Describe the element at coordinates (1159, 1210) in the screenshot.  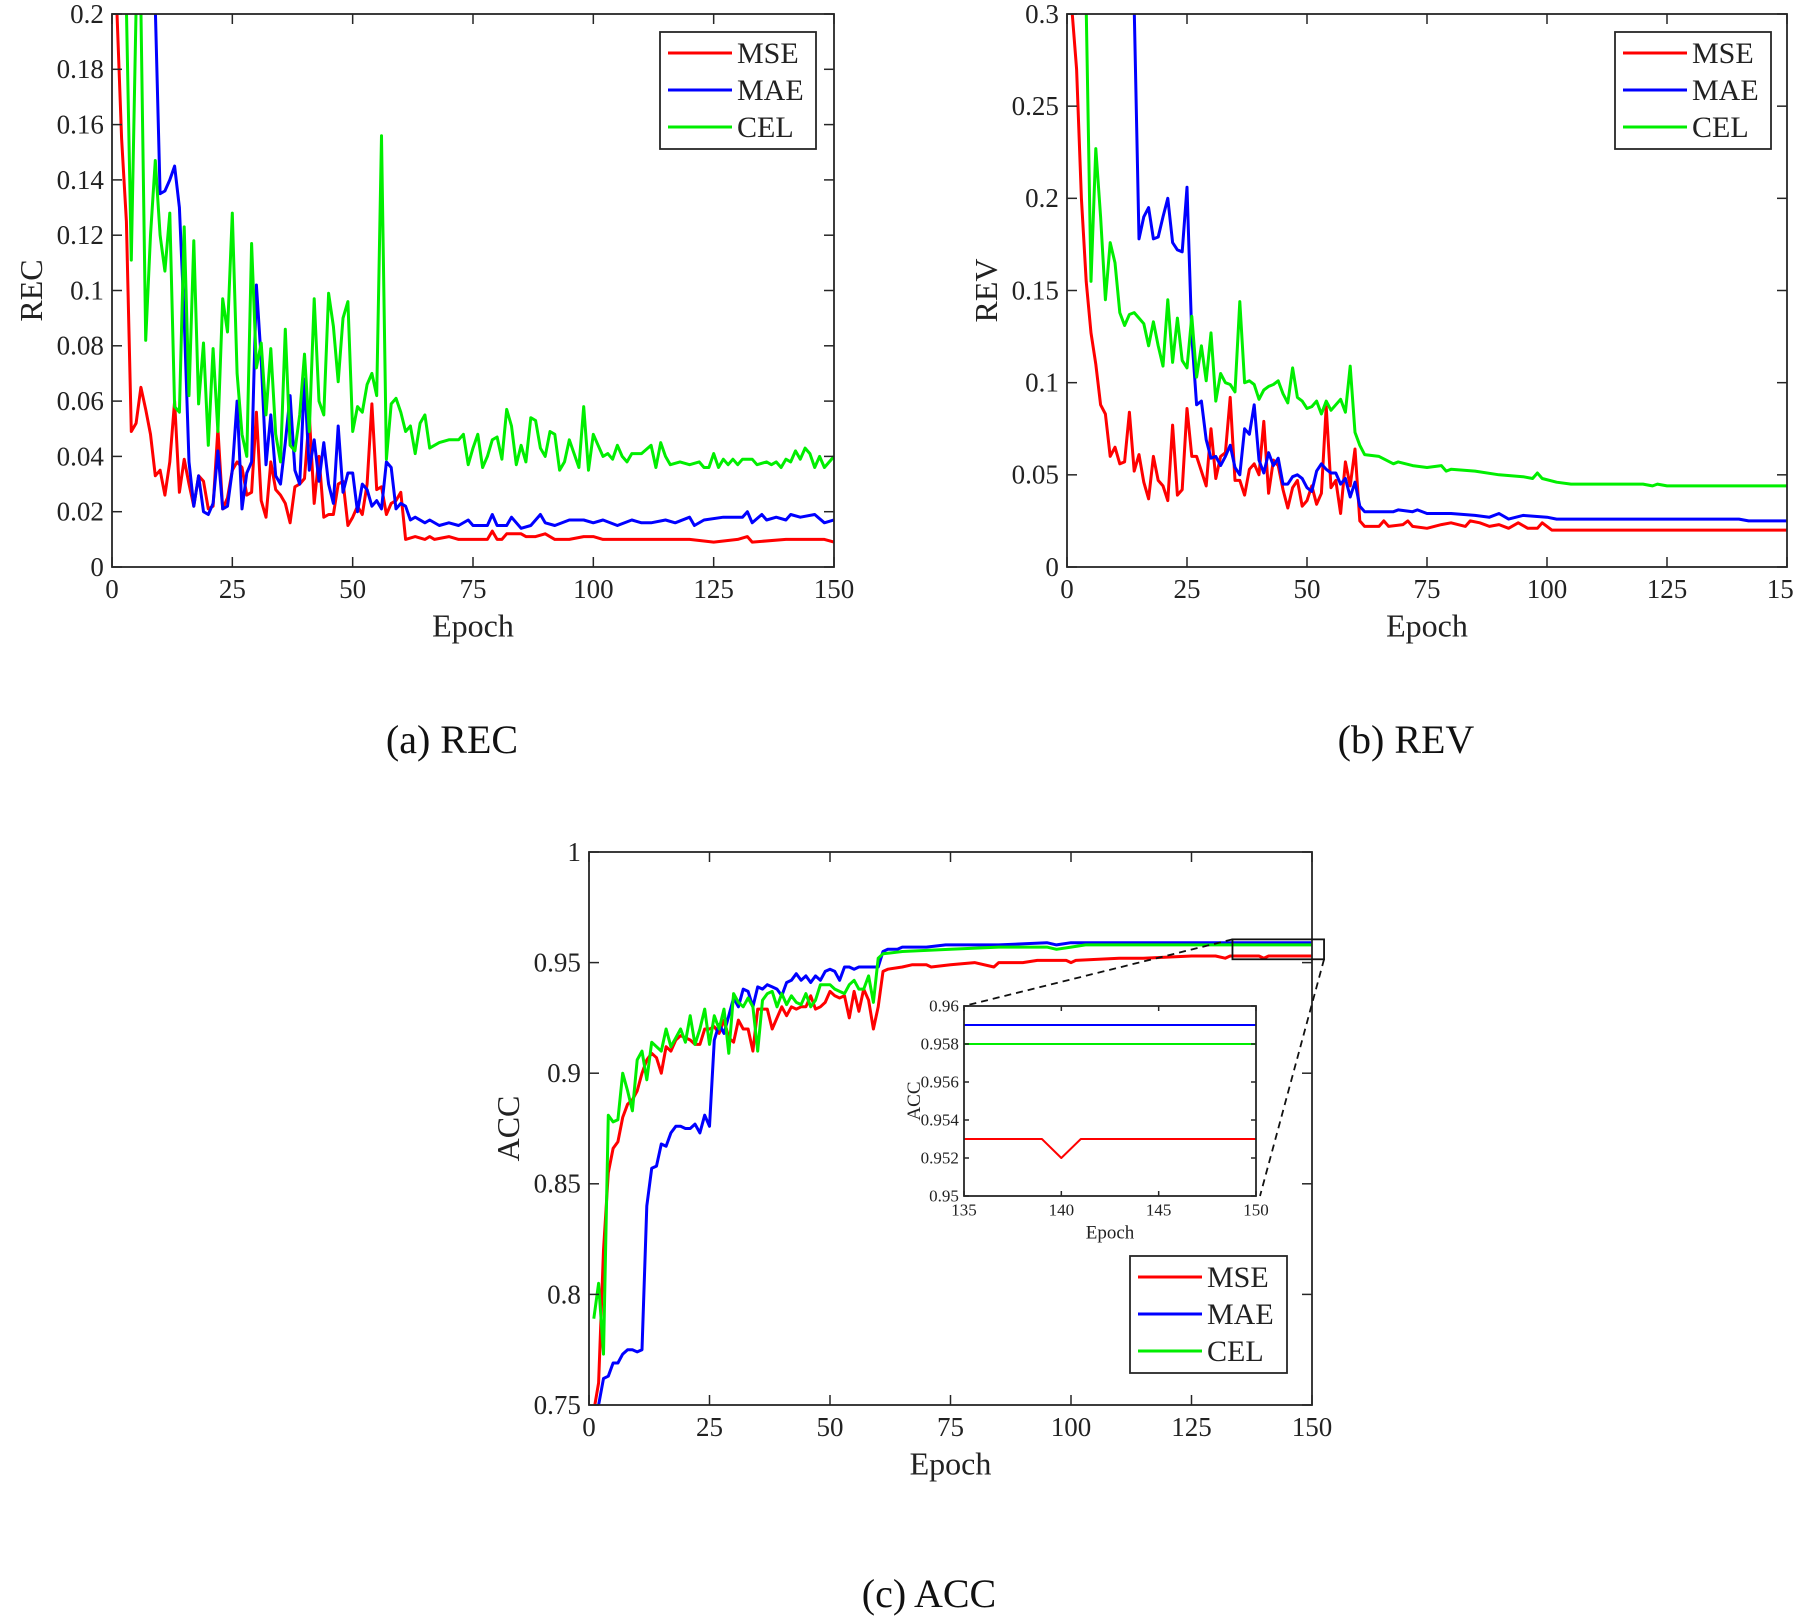
I see `inset-x-tick-label: 145` at that location.